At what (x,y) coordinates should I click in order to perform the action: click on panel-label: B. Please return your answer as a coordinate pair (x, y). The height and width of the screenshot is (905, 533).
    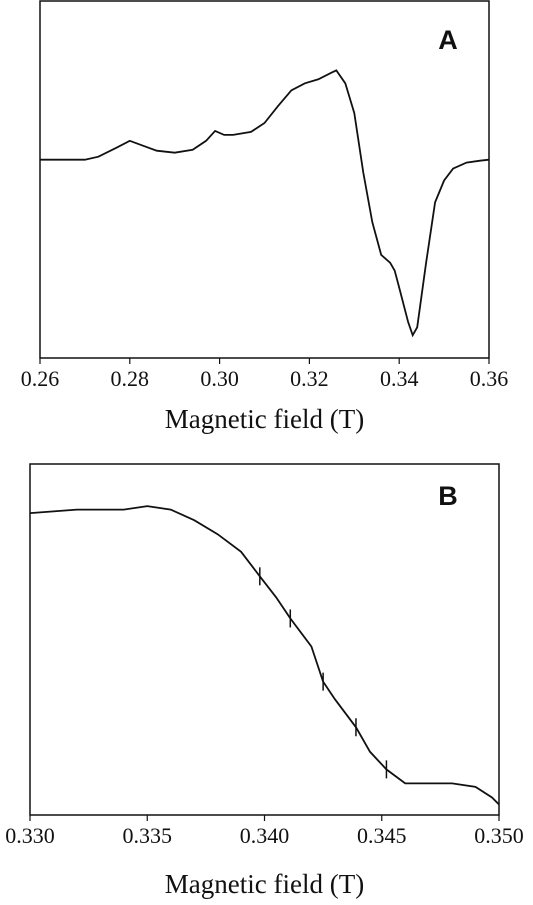
    Looking at the image, I should click on (448, 496).